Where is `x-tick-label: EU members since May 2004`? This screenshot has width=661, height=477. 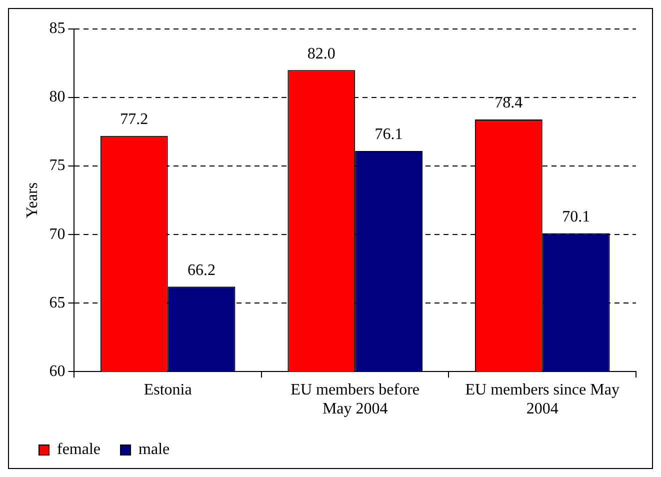 x-tick-label: EU members since May 2004 is located at coordinates (542, 399).